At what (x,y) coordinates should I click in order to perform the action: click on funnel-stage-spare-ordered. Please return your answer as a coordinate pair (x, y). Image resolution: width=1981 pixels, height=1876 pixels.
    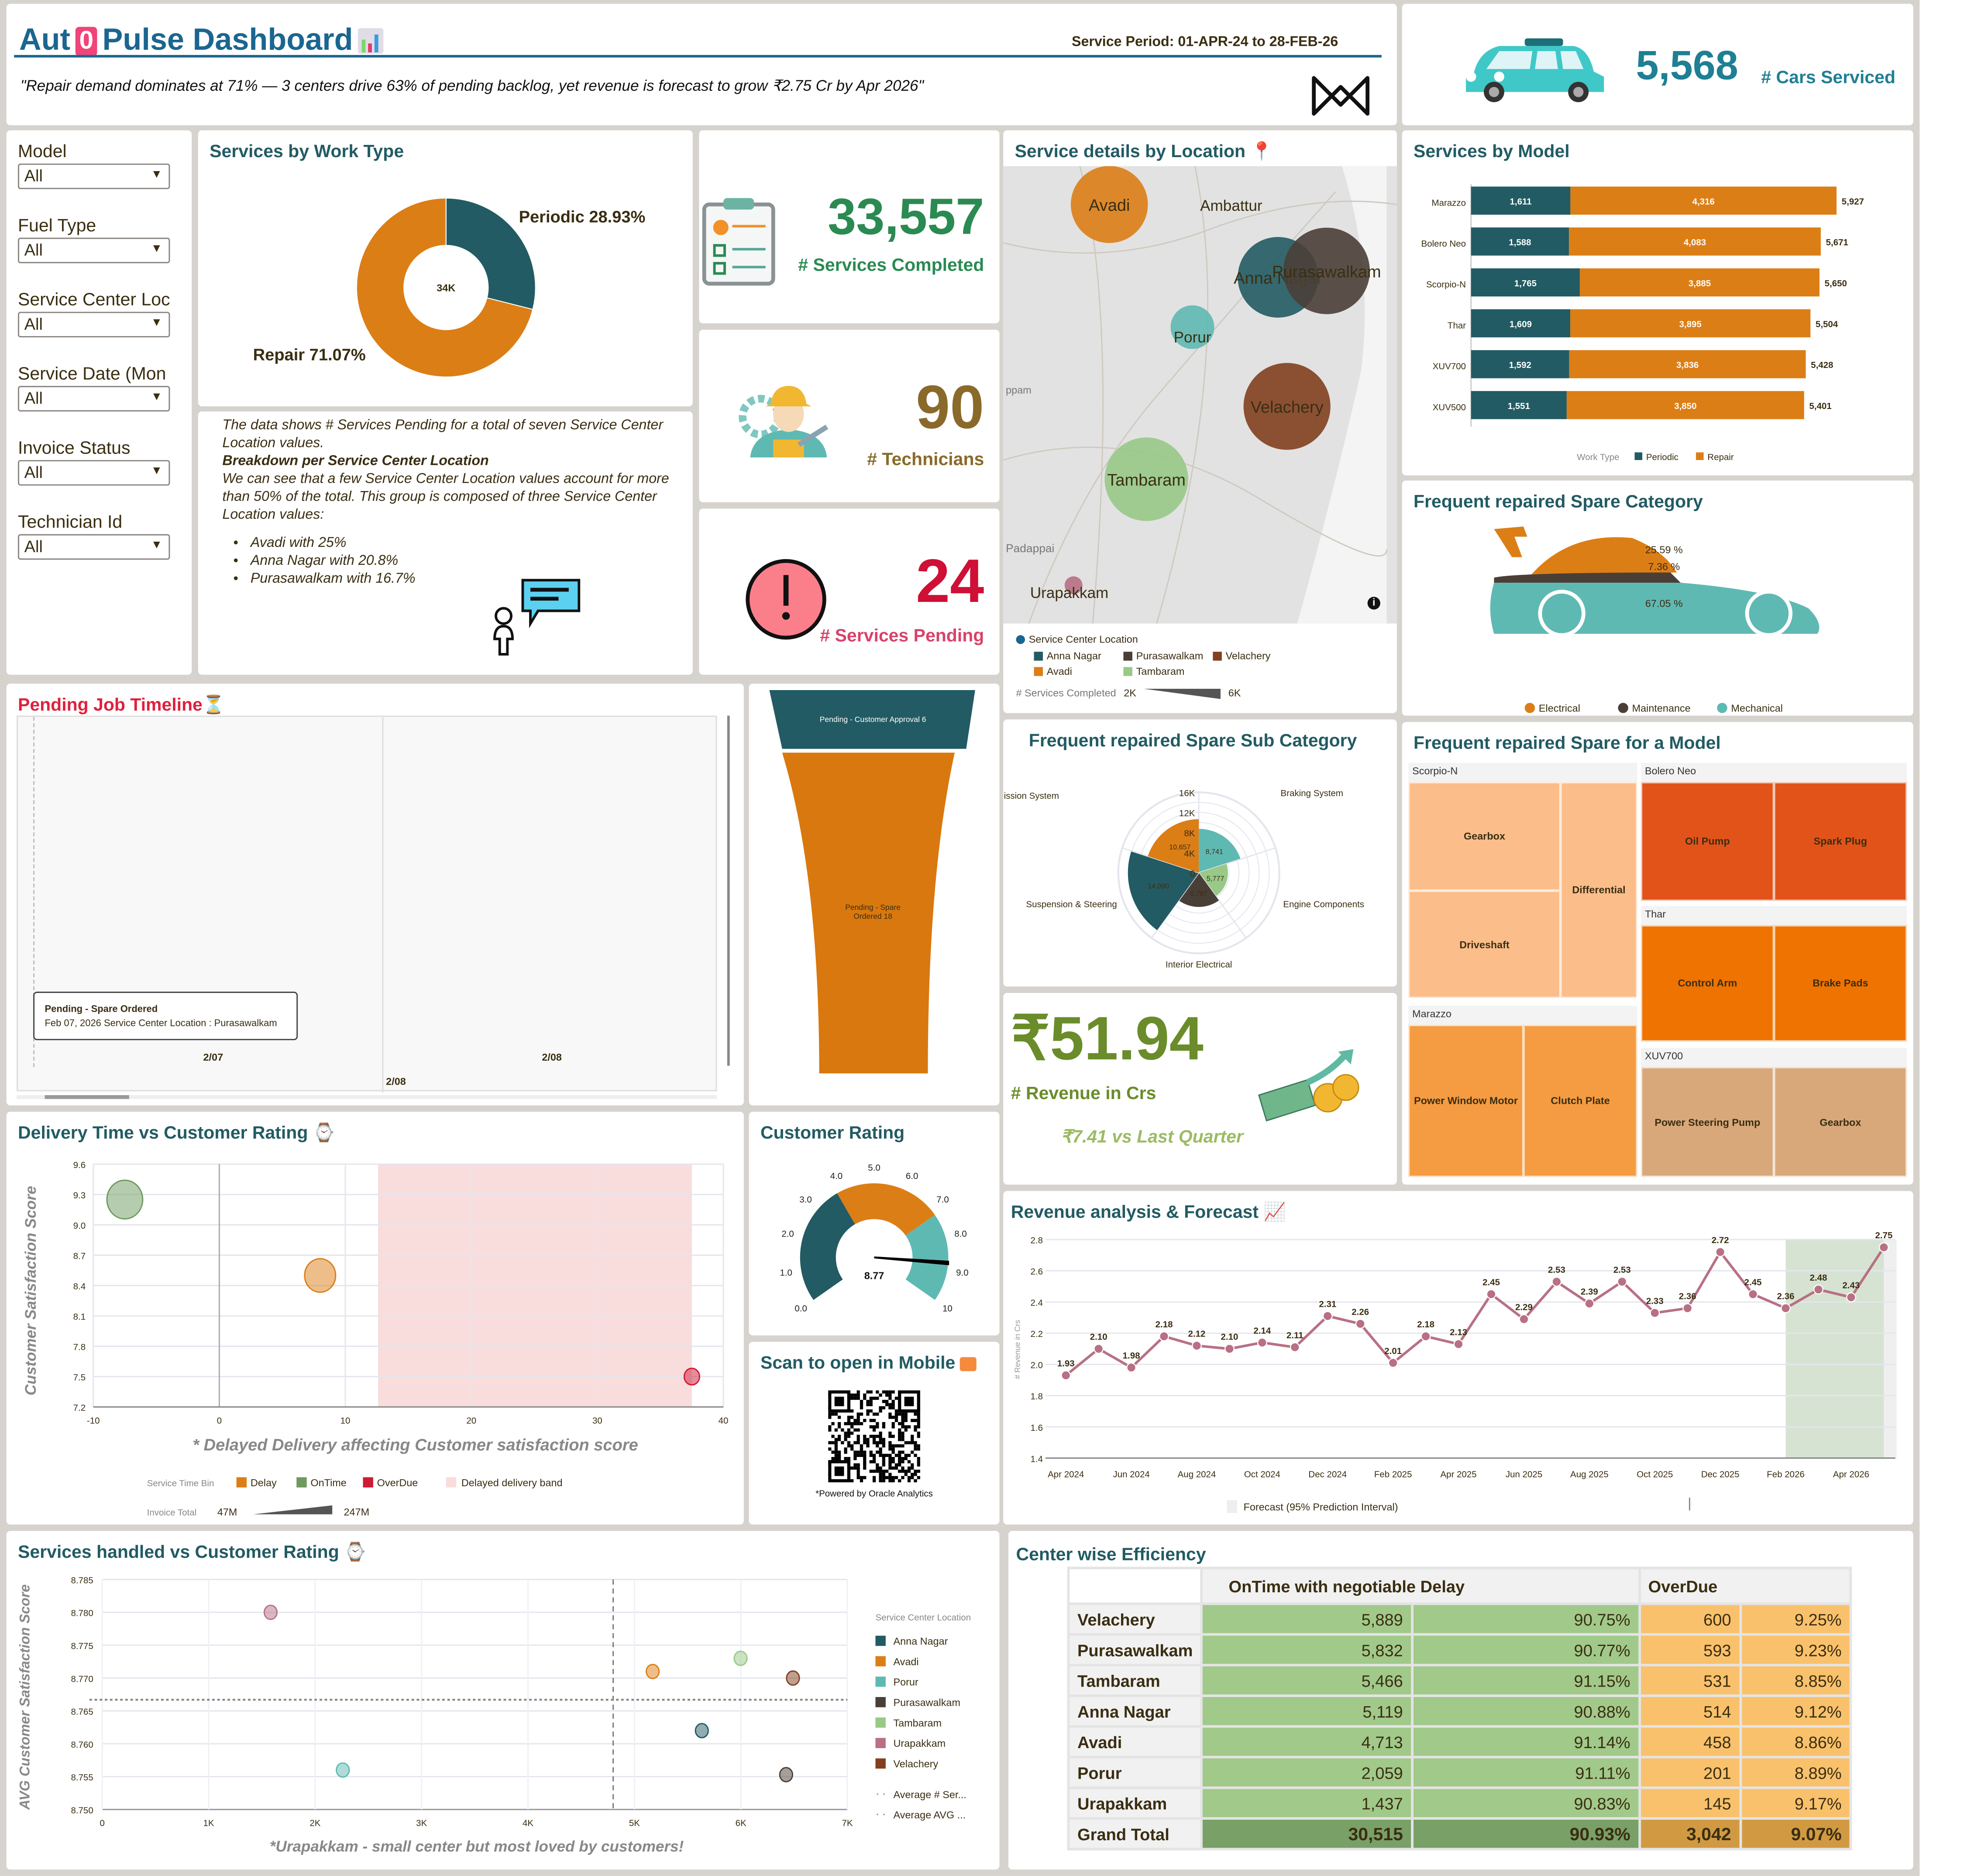
    Looking at the image, I should click on (869, 913).